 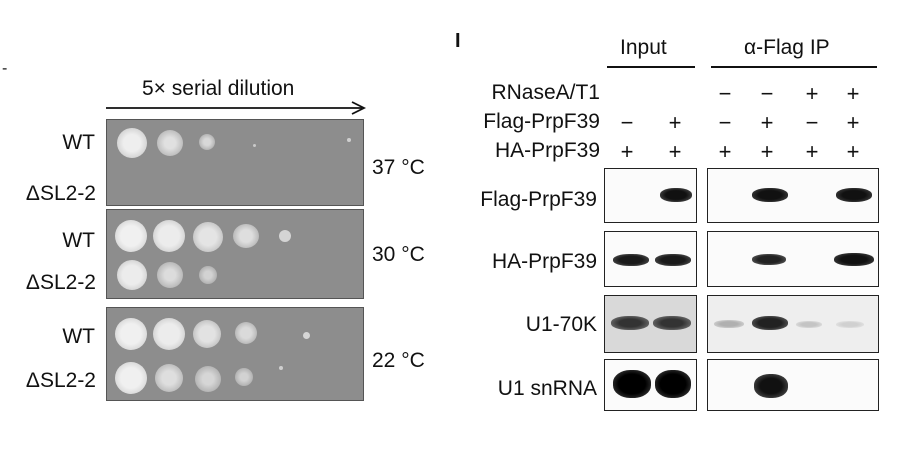 I want to click on group-header-flag-ip: α-Flag IP, so click(x=787, y=47).